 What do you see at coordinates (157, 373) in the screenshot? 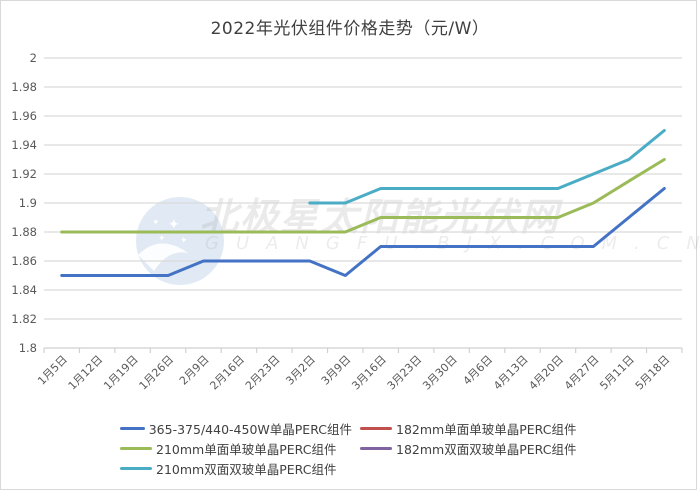
I see `x-tick-label: 1月26日` at bounding box center [157, 373].